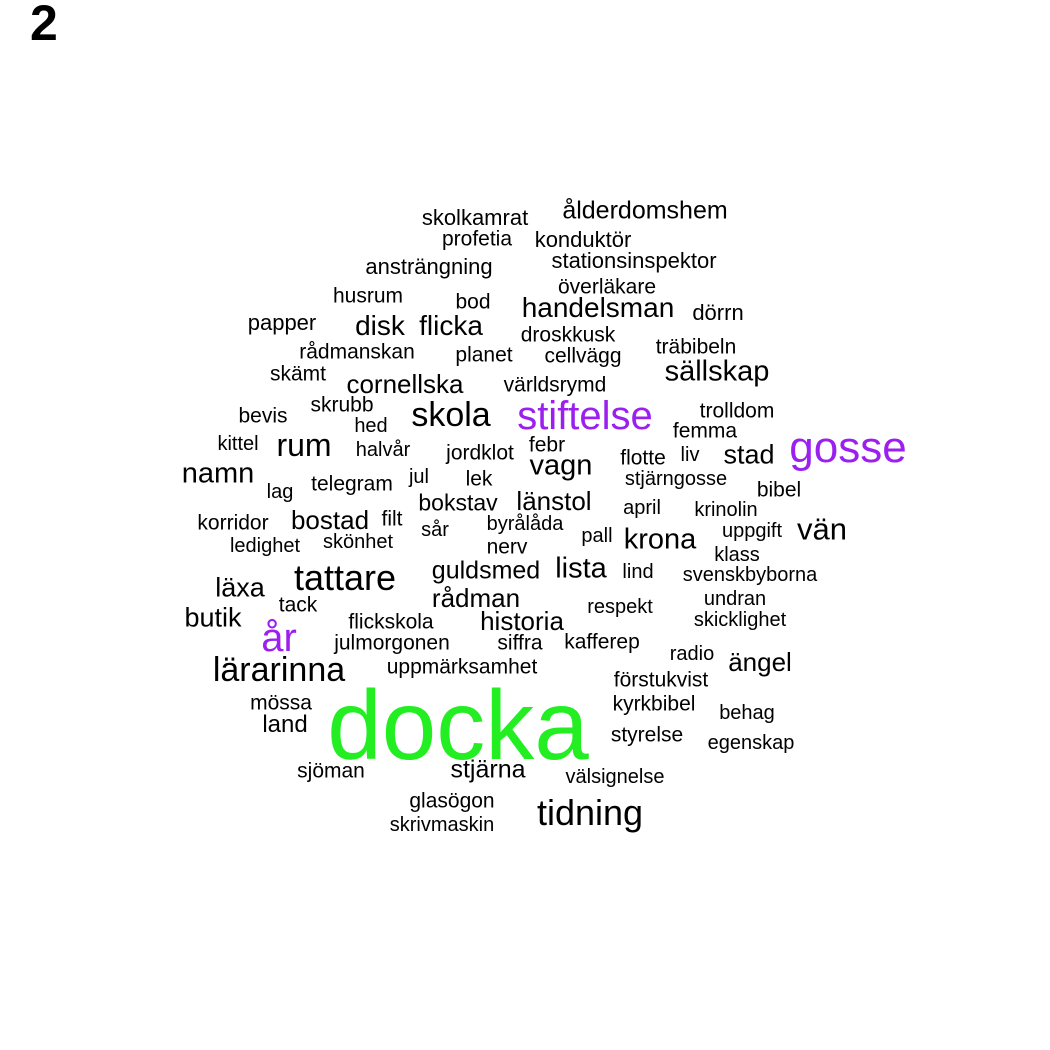 Image resolution: width=1050 pixels, height=1050 pixels. I want to click on word-skrivmaskin: skrivmaskin, so click(442, 825).